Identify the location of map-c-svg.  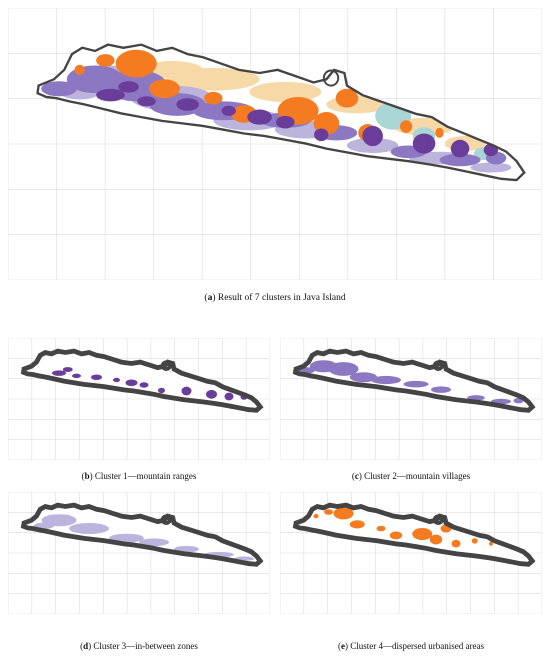
(411, 399).